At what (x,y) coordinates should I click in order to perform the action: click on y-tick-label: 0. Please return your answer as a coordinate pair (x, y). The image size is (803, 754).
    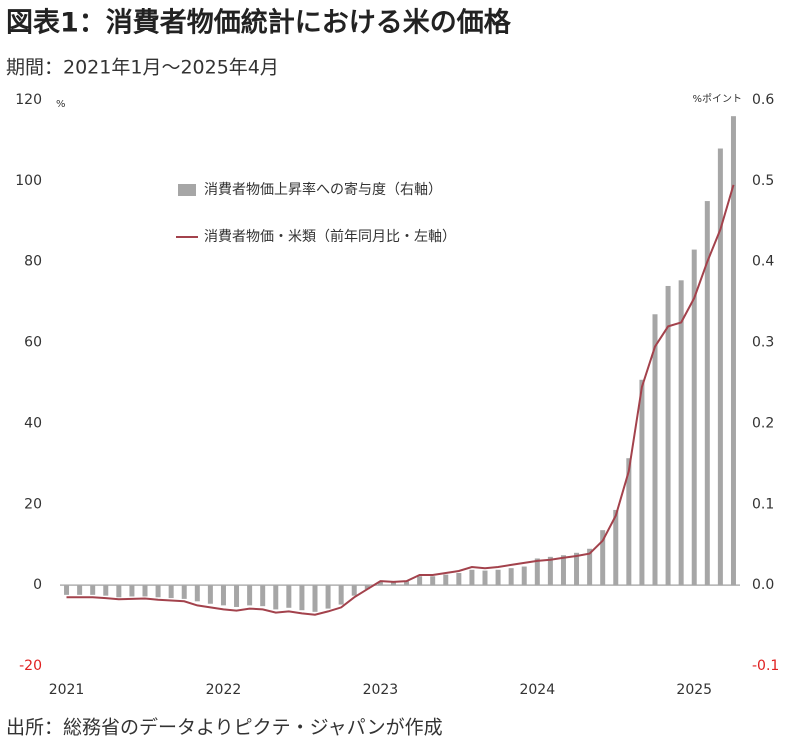
    Looking at the image, I should click on (37, 585).